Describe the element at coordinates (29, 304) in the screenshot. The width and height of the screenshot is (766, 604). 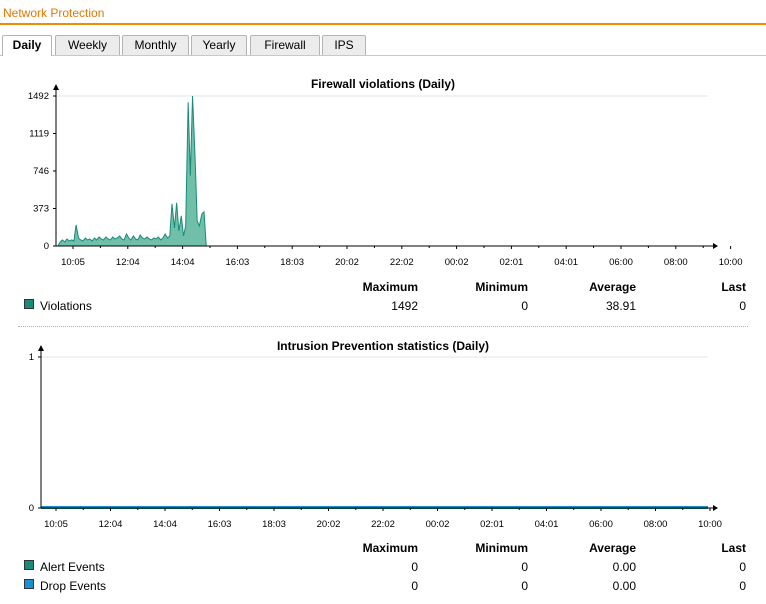
I see `legend-swatch-violations` at that location.